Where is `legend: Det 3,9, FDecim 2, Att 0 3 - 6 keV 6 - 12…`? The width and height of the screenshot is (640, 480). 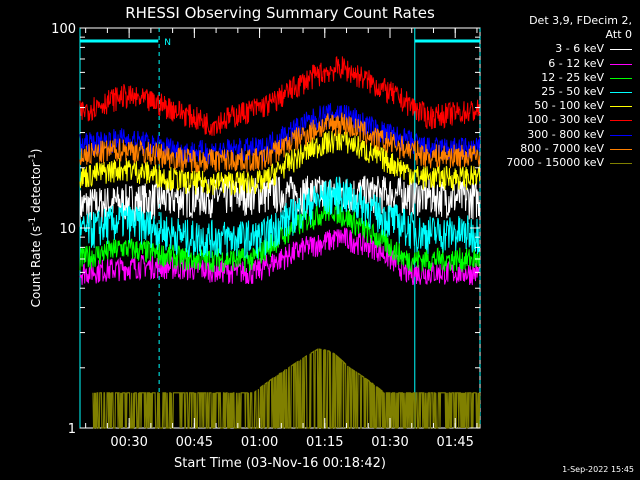 legend: Det 3,9, FDecim 2, Att 0 3 - 6 keV 6 - 12… is located at coordinates (557, 92).